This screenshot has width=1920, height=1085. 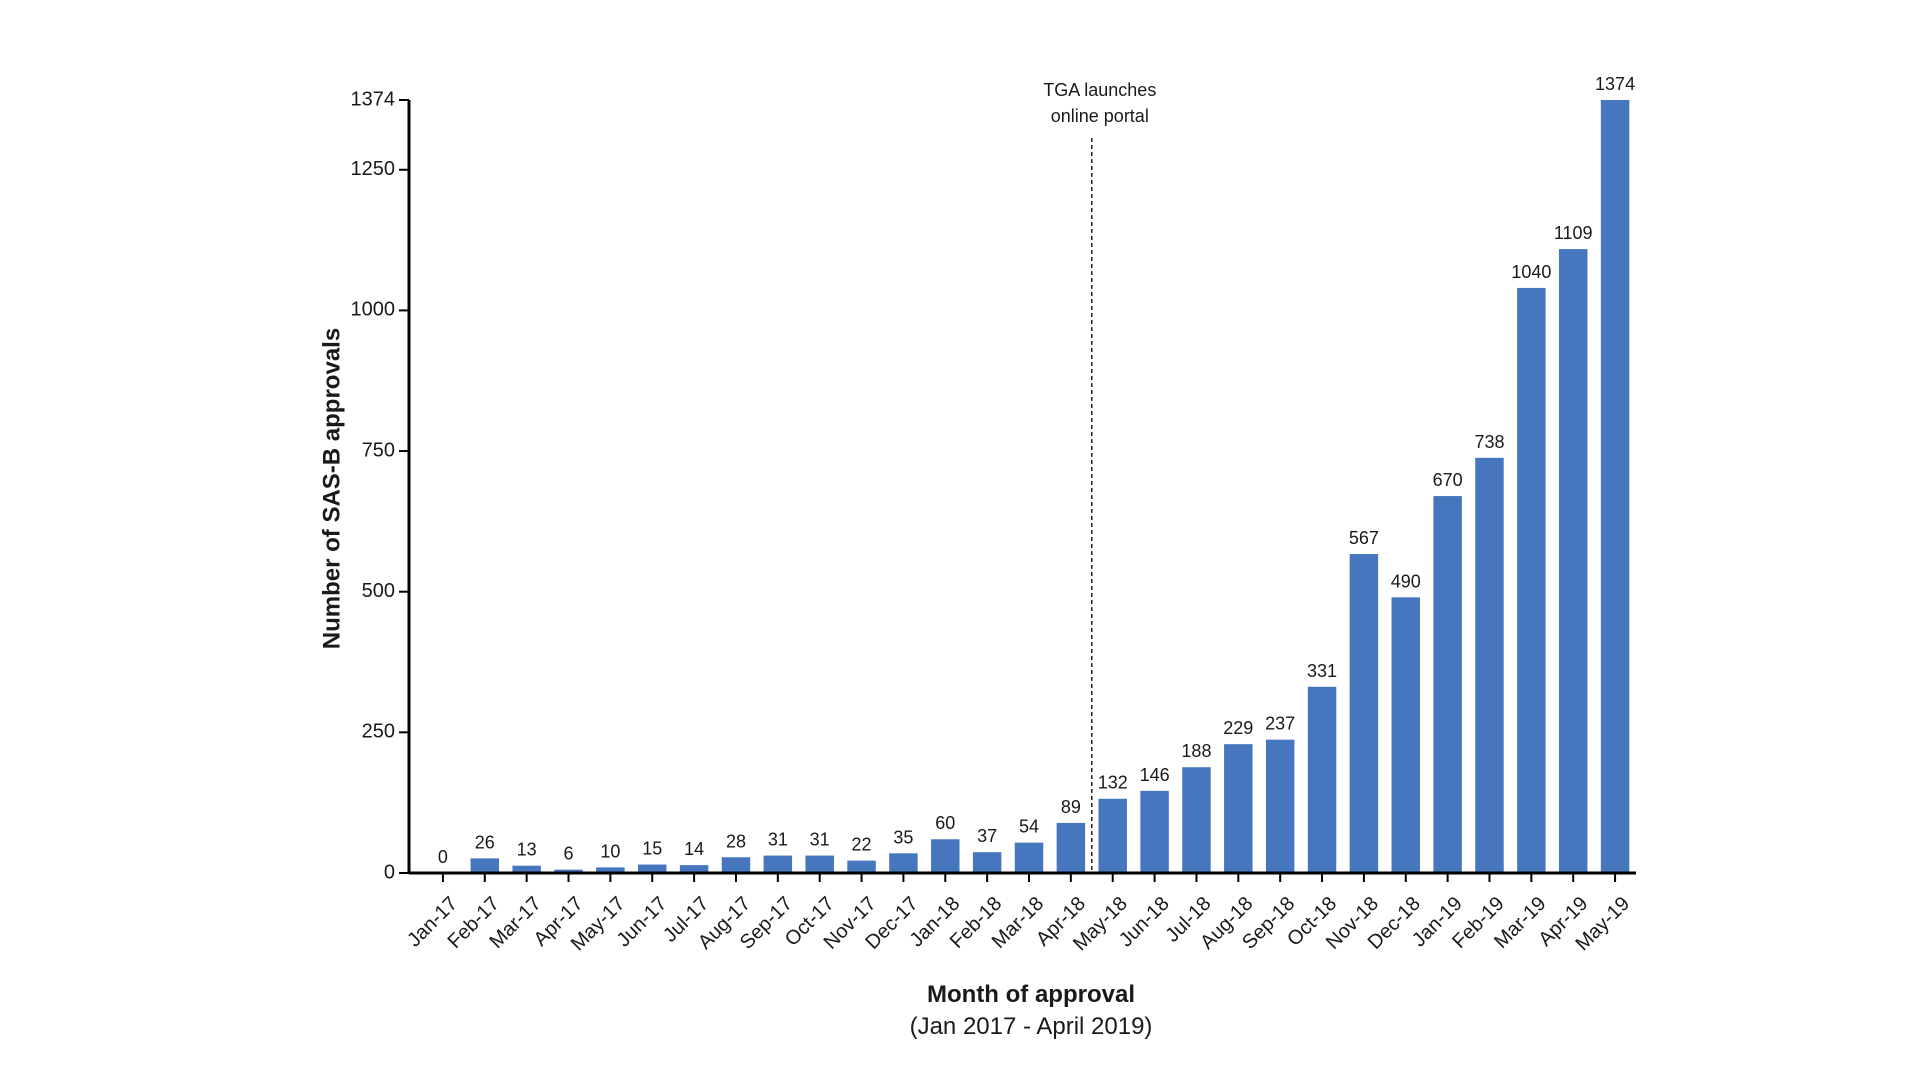 What do you see at coordinates (389, 872) in the screenshot?
I see `y-tick-label: 0` at bounding box center [389, 872].